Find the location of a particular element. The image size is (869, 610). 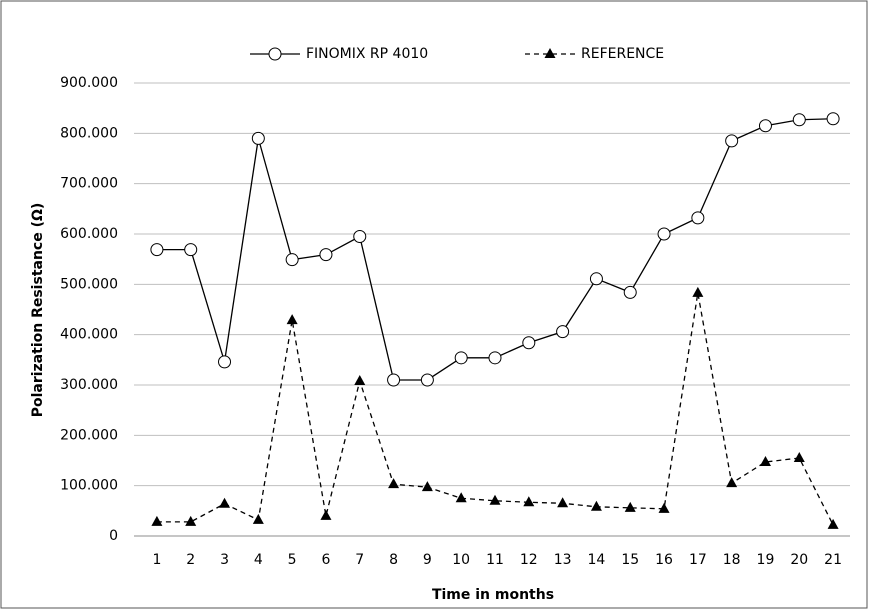

x-tick-label: 19 is located at coordinates (766, 560).